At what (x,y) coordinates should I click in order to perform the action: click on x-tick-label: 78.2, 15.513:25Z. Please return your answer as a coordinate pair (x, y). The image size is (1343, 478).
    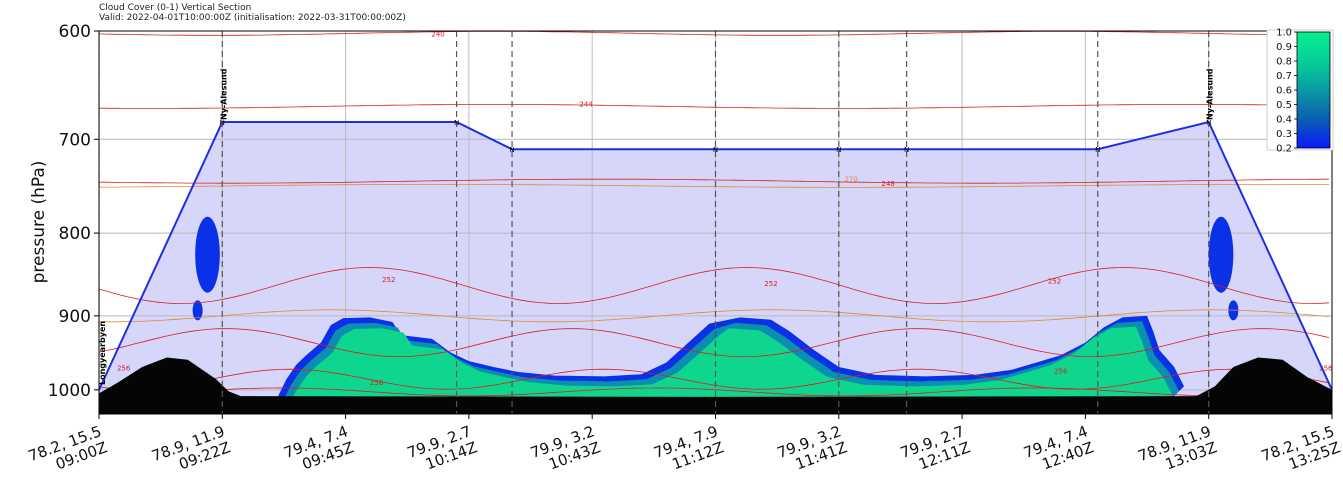
    Looking at the image, I should click on (1301, 447).